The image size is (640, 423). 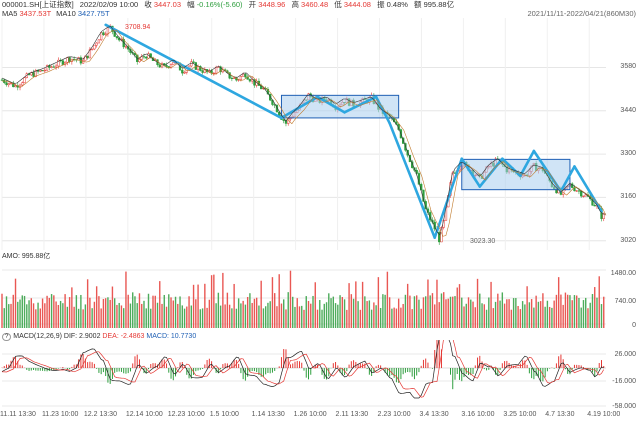 I want to click on dea-line, so click(x=303, y=369).